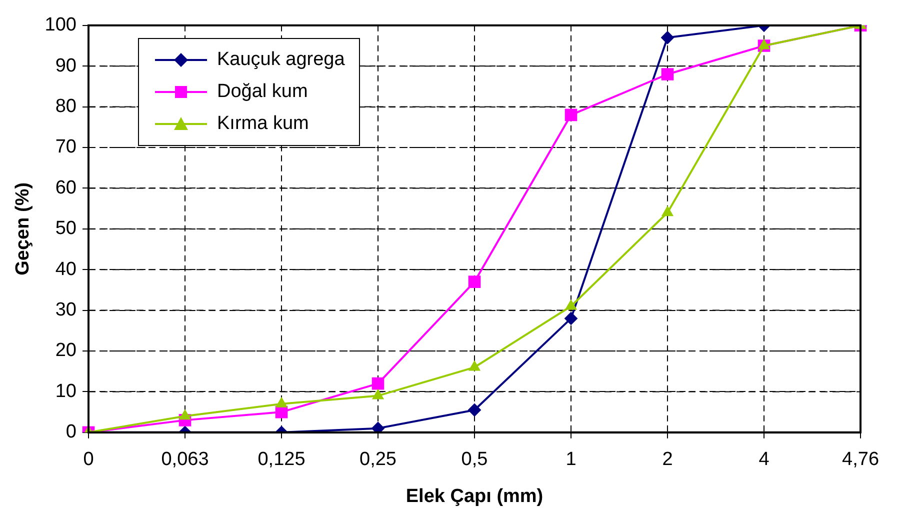 The height and width of the screenshot is (520, 897). I want to click on y-tick-label: 90, so click(65, 65).